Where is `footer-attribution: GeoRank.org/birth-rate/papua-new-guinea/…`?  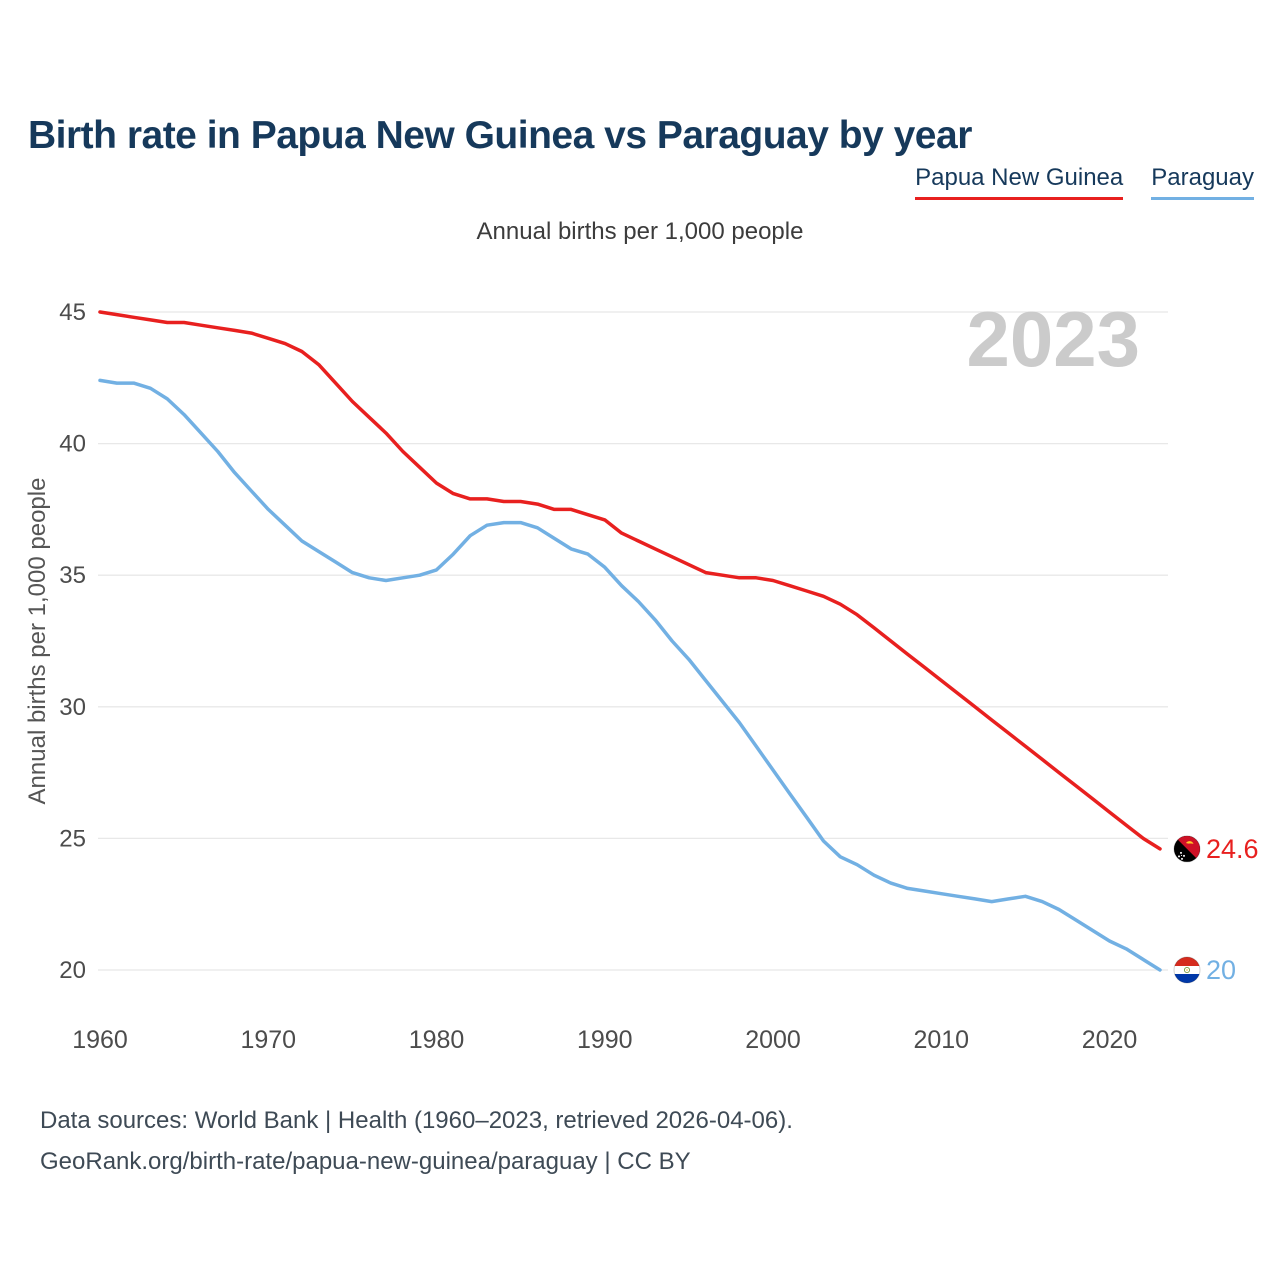
footer-attribution: GeoRank.org/birth-rate/papua-new-guinea/… is located at coordinates (365, 1161).